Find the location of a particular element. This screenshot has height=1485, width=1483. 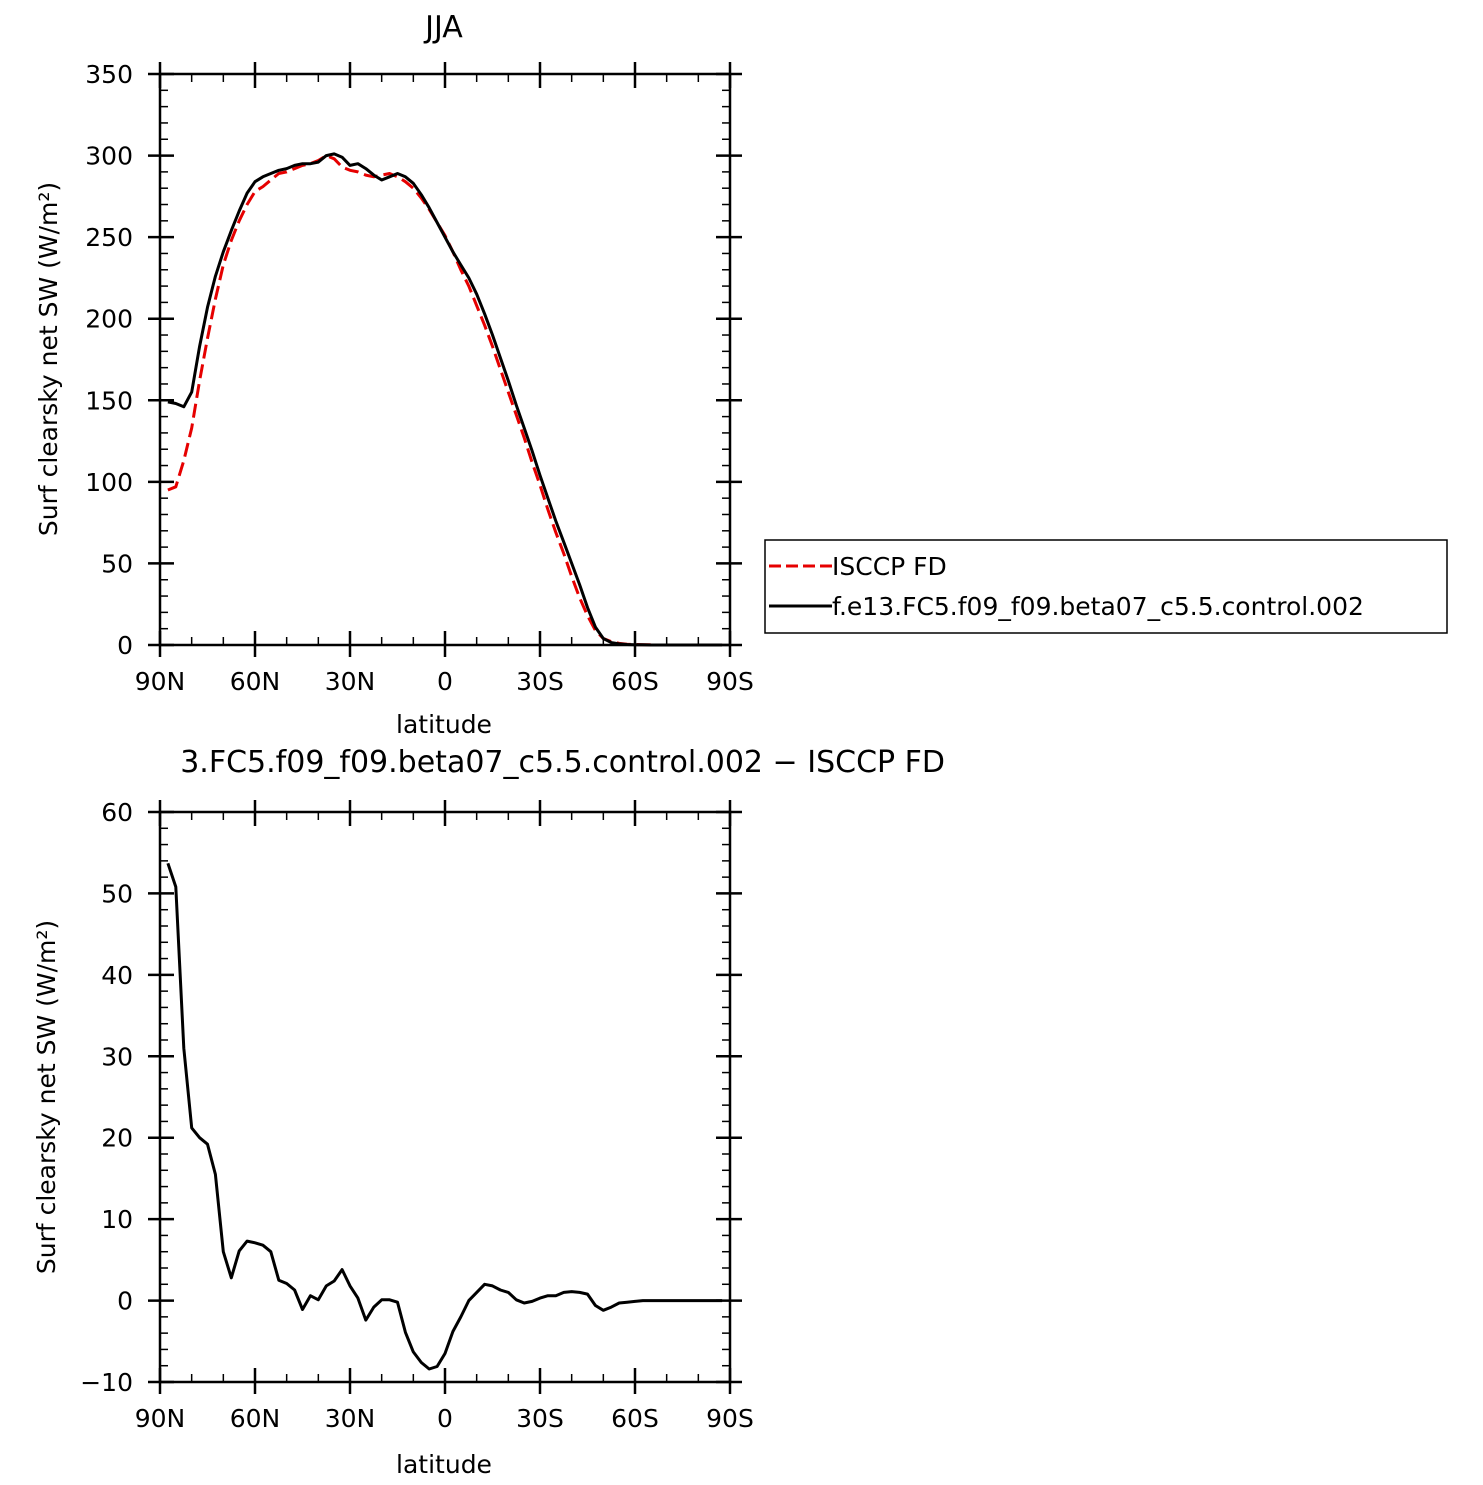

y-tick-label: 100 is located at coordinates (109, 482).